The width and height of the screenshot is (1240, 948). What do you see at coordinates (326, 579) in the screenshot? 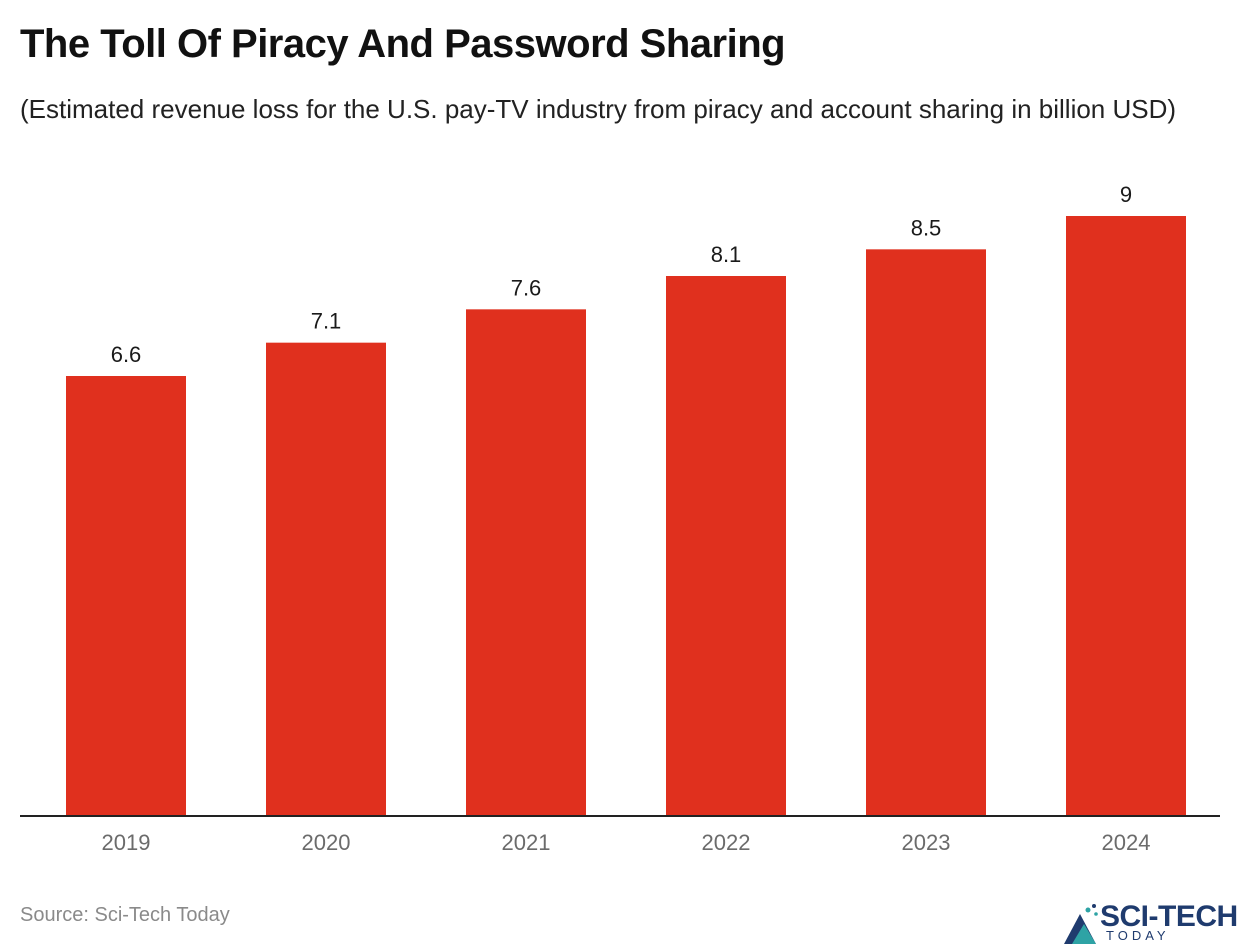
I see `bar-2020` at bounding box center [326, 579].